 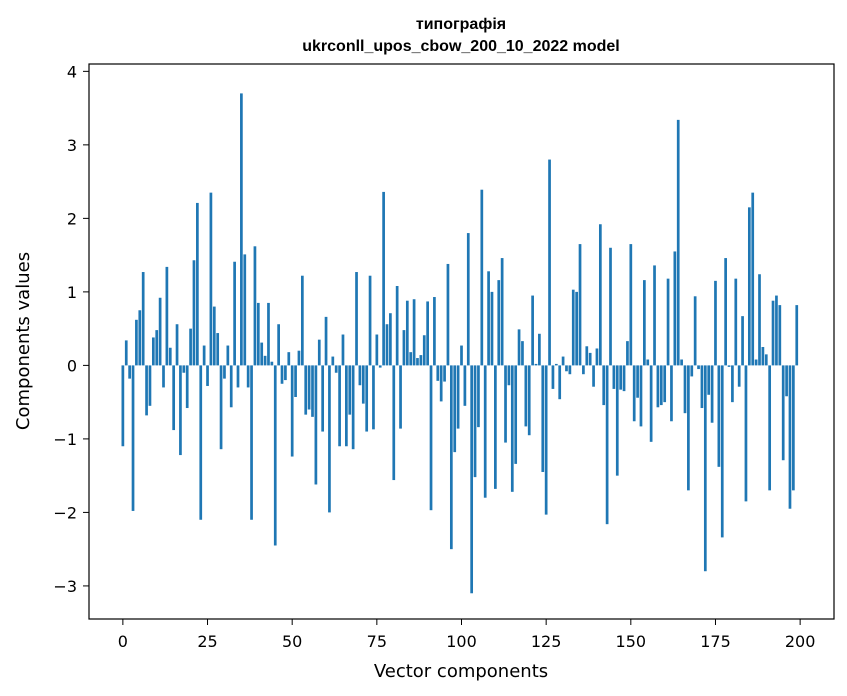 I want to click on x-tick-label: 125, so click(x=546, y=641).